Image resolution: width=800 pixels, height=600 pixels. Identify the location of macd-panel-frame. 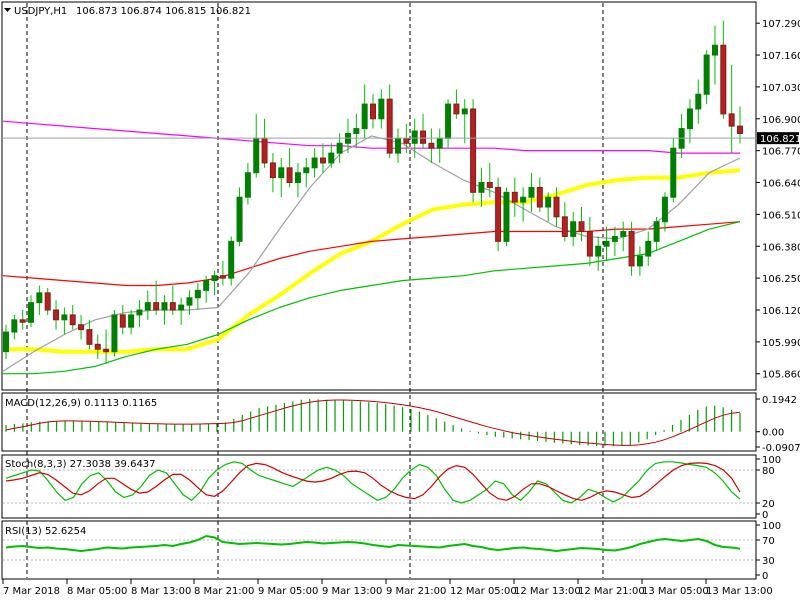
(379, 422).